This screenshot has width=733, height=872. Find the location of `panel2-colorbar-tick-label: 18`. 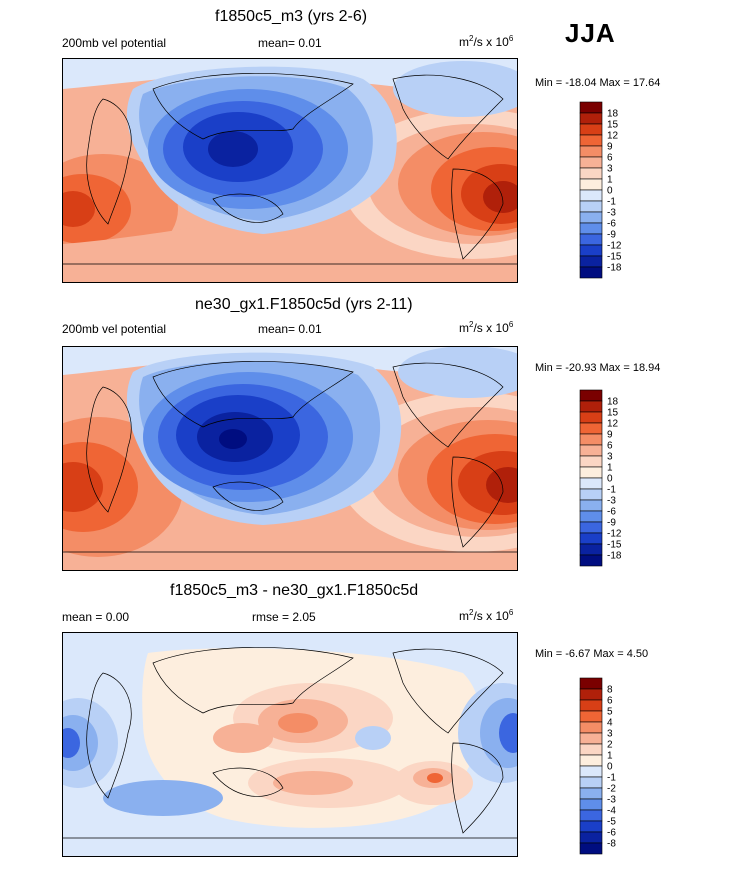

panel2-colorbar-tick-label: 18 is located at coordinates (613, 402).